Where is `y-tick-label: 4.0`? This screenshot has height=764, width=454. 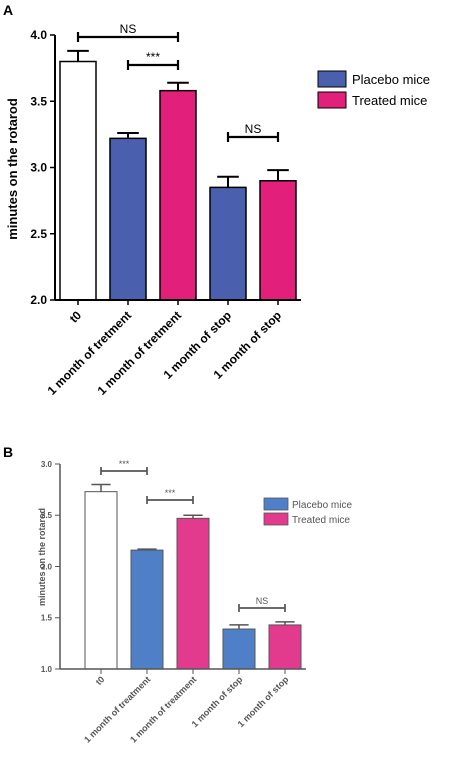 y-tick-label: 4.0 is located at coordinates (38, 35).